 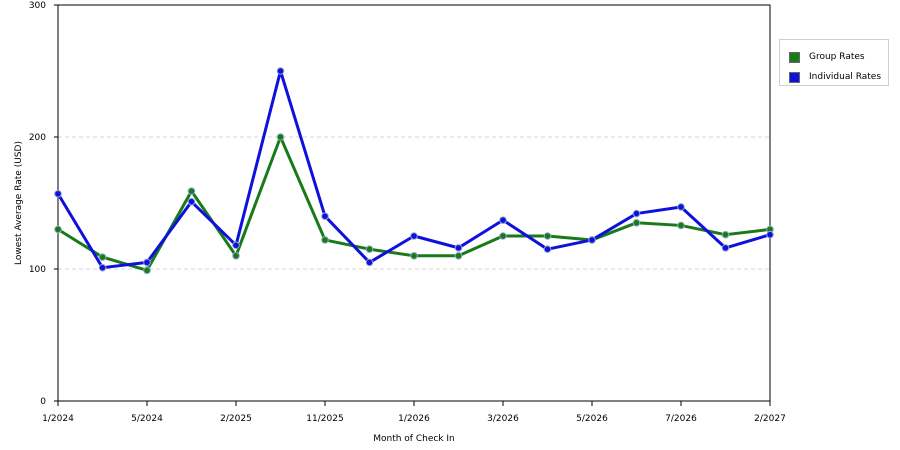 What do you see at coordinates (37, 6) in the screenshot?
I see `y-tick-label-300: 300` at bounding box center [37, 6].